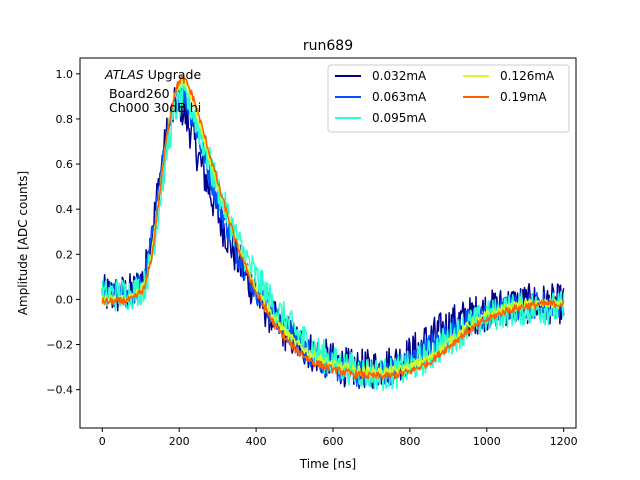 The height and width of the screenshot is (480, 640). What do you see at coordinates (124, 74) in the screenshot?
I see `atlas-label: ATLAS` at bounding box center [124, 74].